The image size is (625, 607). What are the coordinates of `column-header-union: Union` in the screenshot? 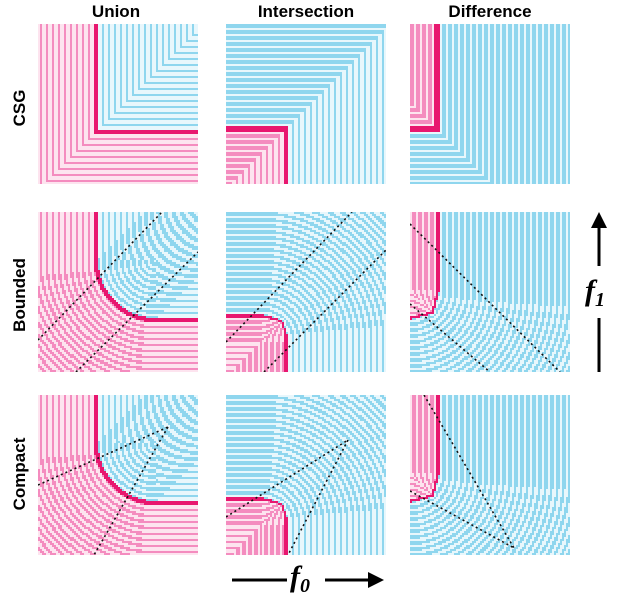 It's located at (116, 12).